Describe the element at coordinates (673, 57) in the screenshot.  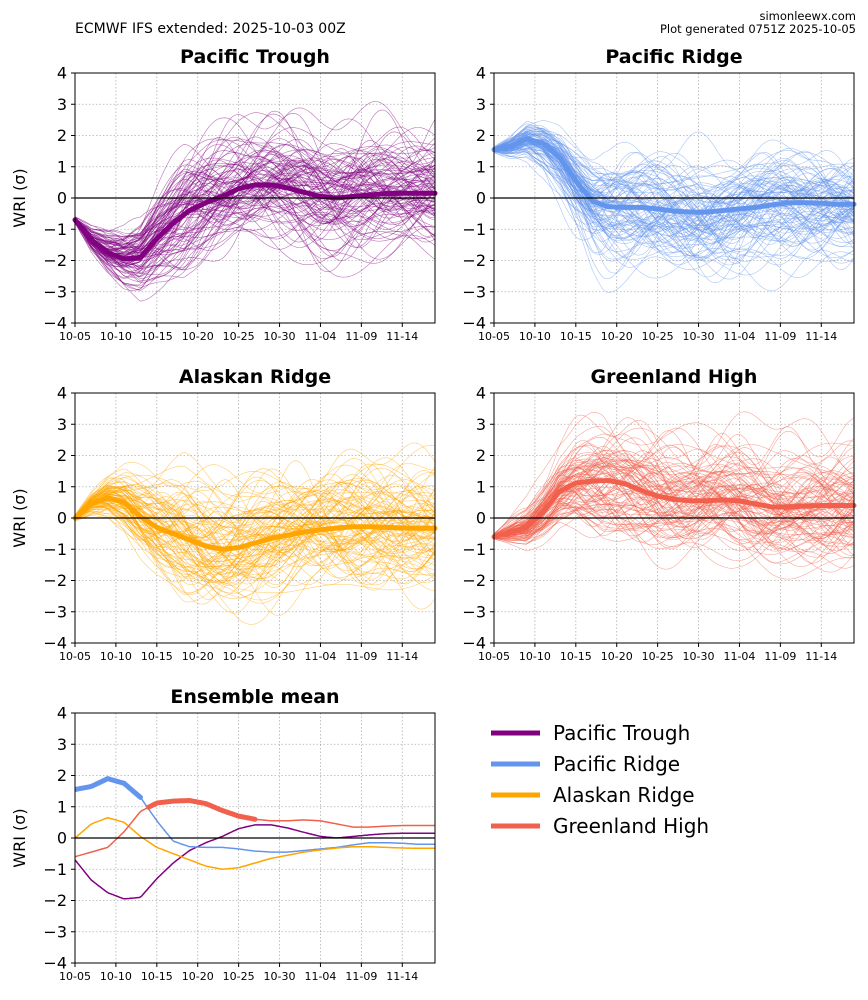
I see `panel-title: Pacific Ridge` at that location.